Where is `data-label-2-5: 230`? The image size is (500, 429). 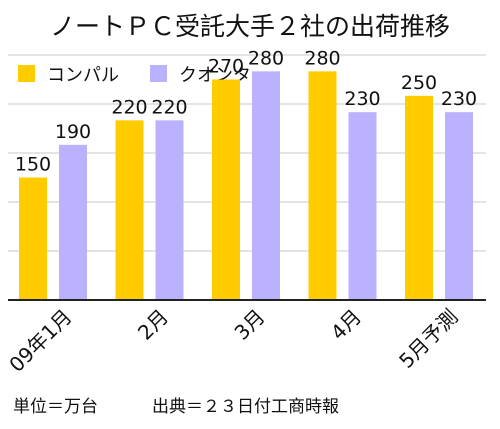
data-label-2-5: 230 is located at coordinates (459, 99).